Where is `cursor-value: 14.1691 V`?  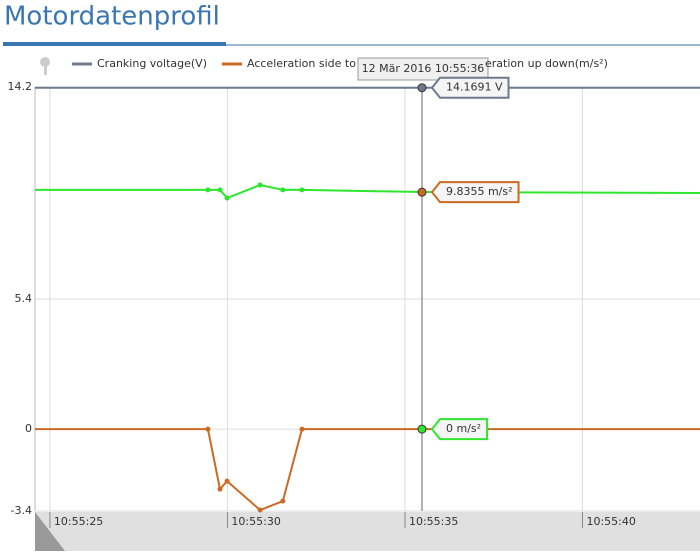 cursor-value: 14.1691 V is located at coordinates (474, 87).